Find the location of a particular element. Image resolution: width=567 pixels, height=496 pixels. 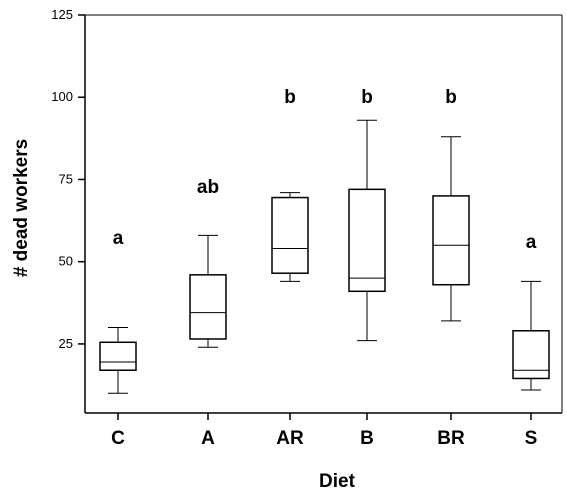

x-tick-label: S is located at coordinates (531, 438).